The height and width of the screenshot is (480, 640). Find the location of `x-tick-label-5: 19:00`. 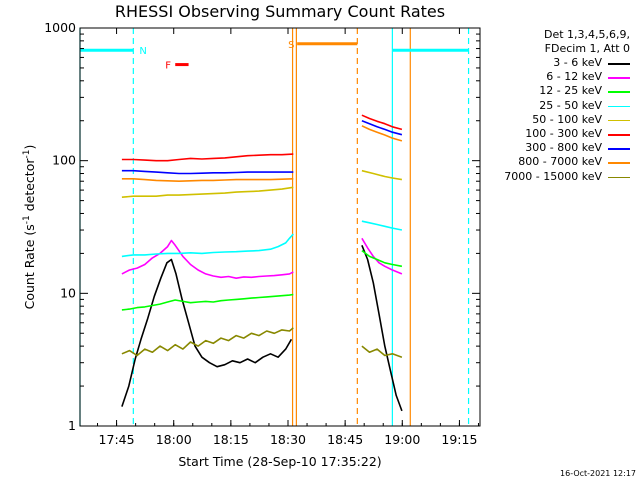

x-tick-label-5: 19:00 is located at coordinates (402, 439).